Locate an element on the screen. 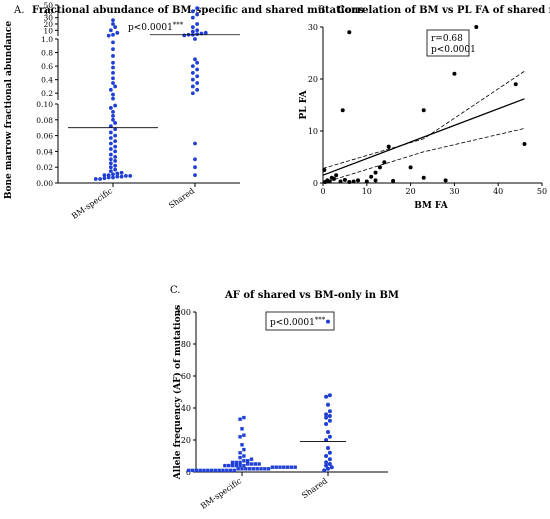 This screenshot has width=550, height=519. panel-a-x-tick-label: Shared is located at coordinates (181, 198).